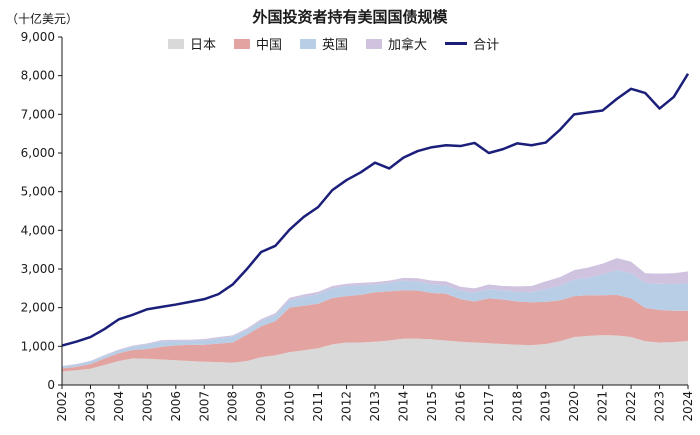 The height and width of the screenshot is (435, 700). I want to click on legend-label-uk: 英国, so click(335, 45).